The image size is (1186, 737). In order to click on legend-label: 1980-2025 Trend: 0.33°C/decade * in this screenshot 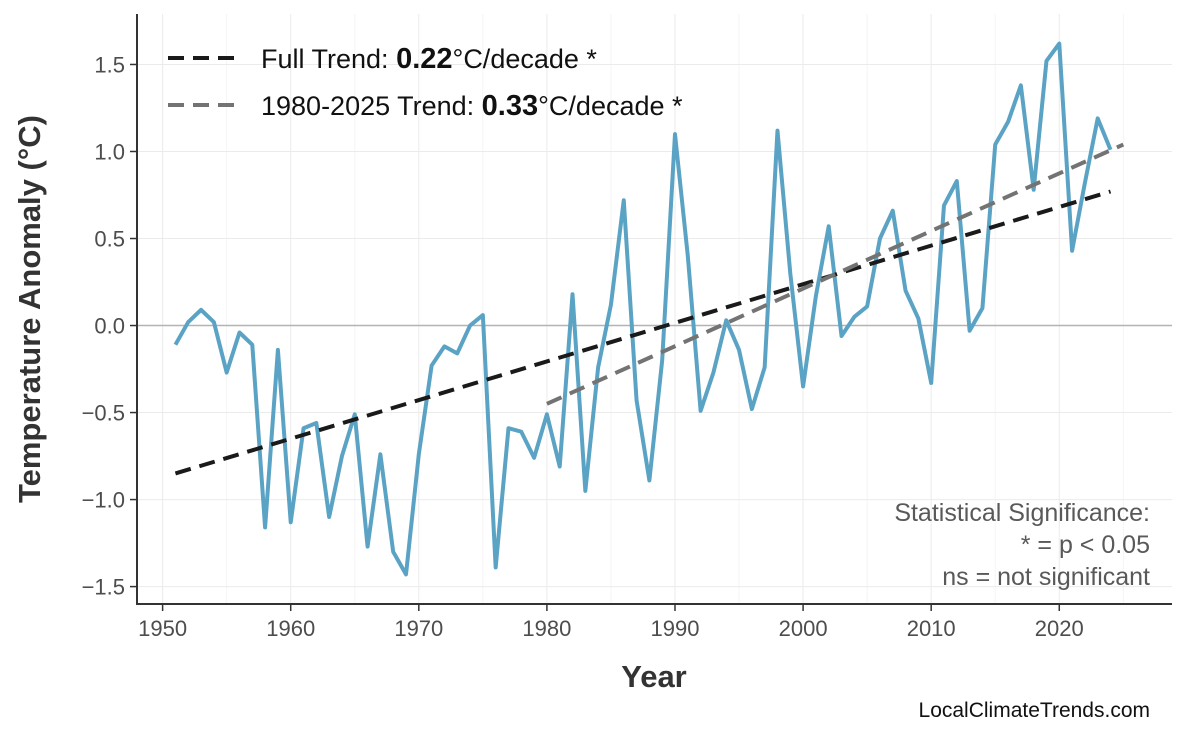, I will do `click(472, 106)`.